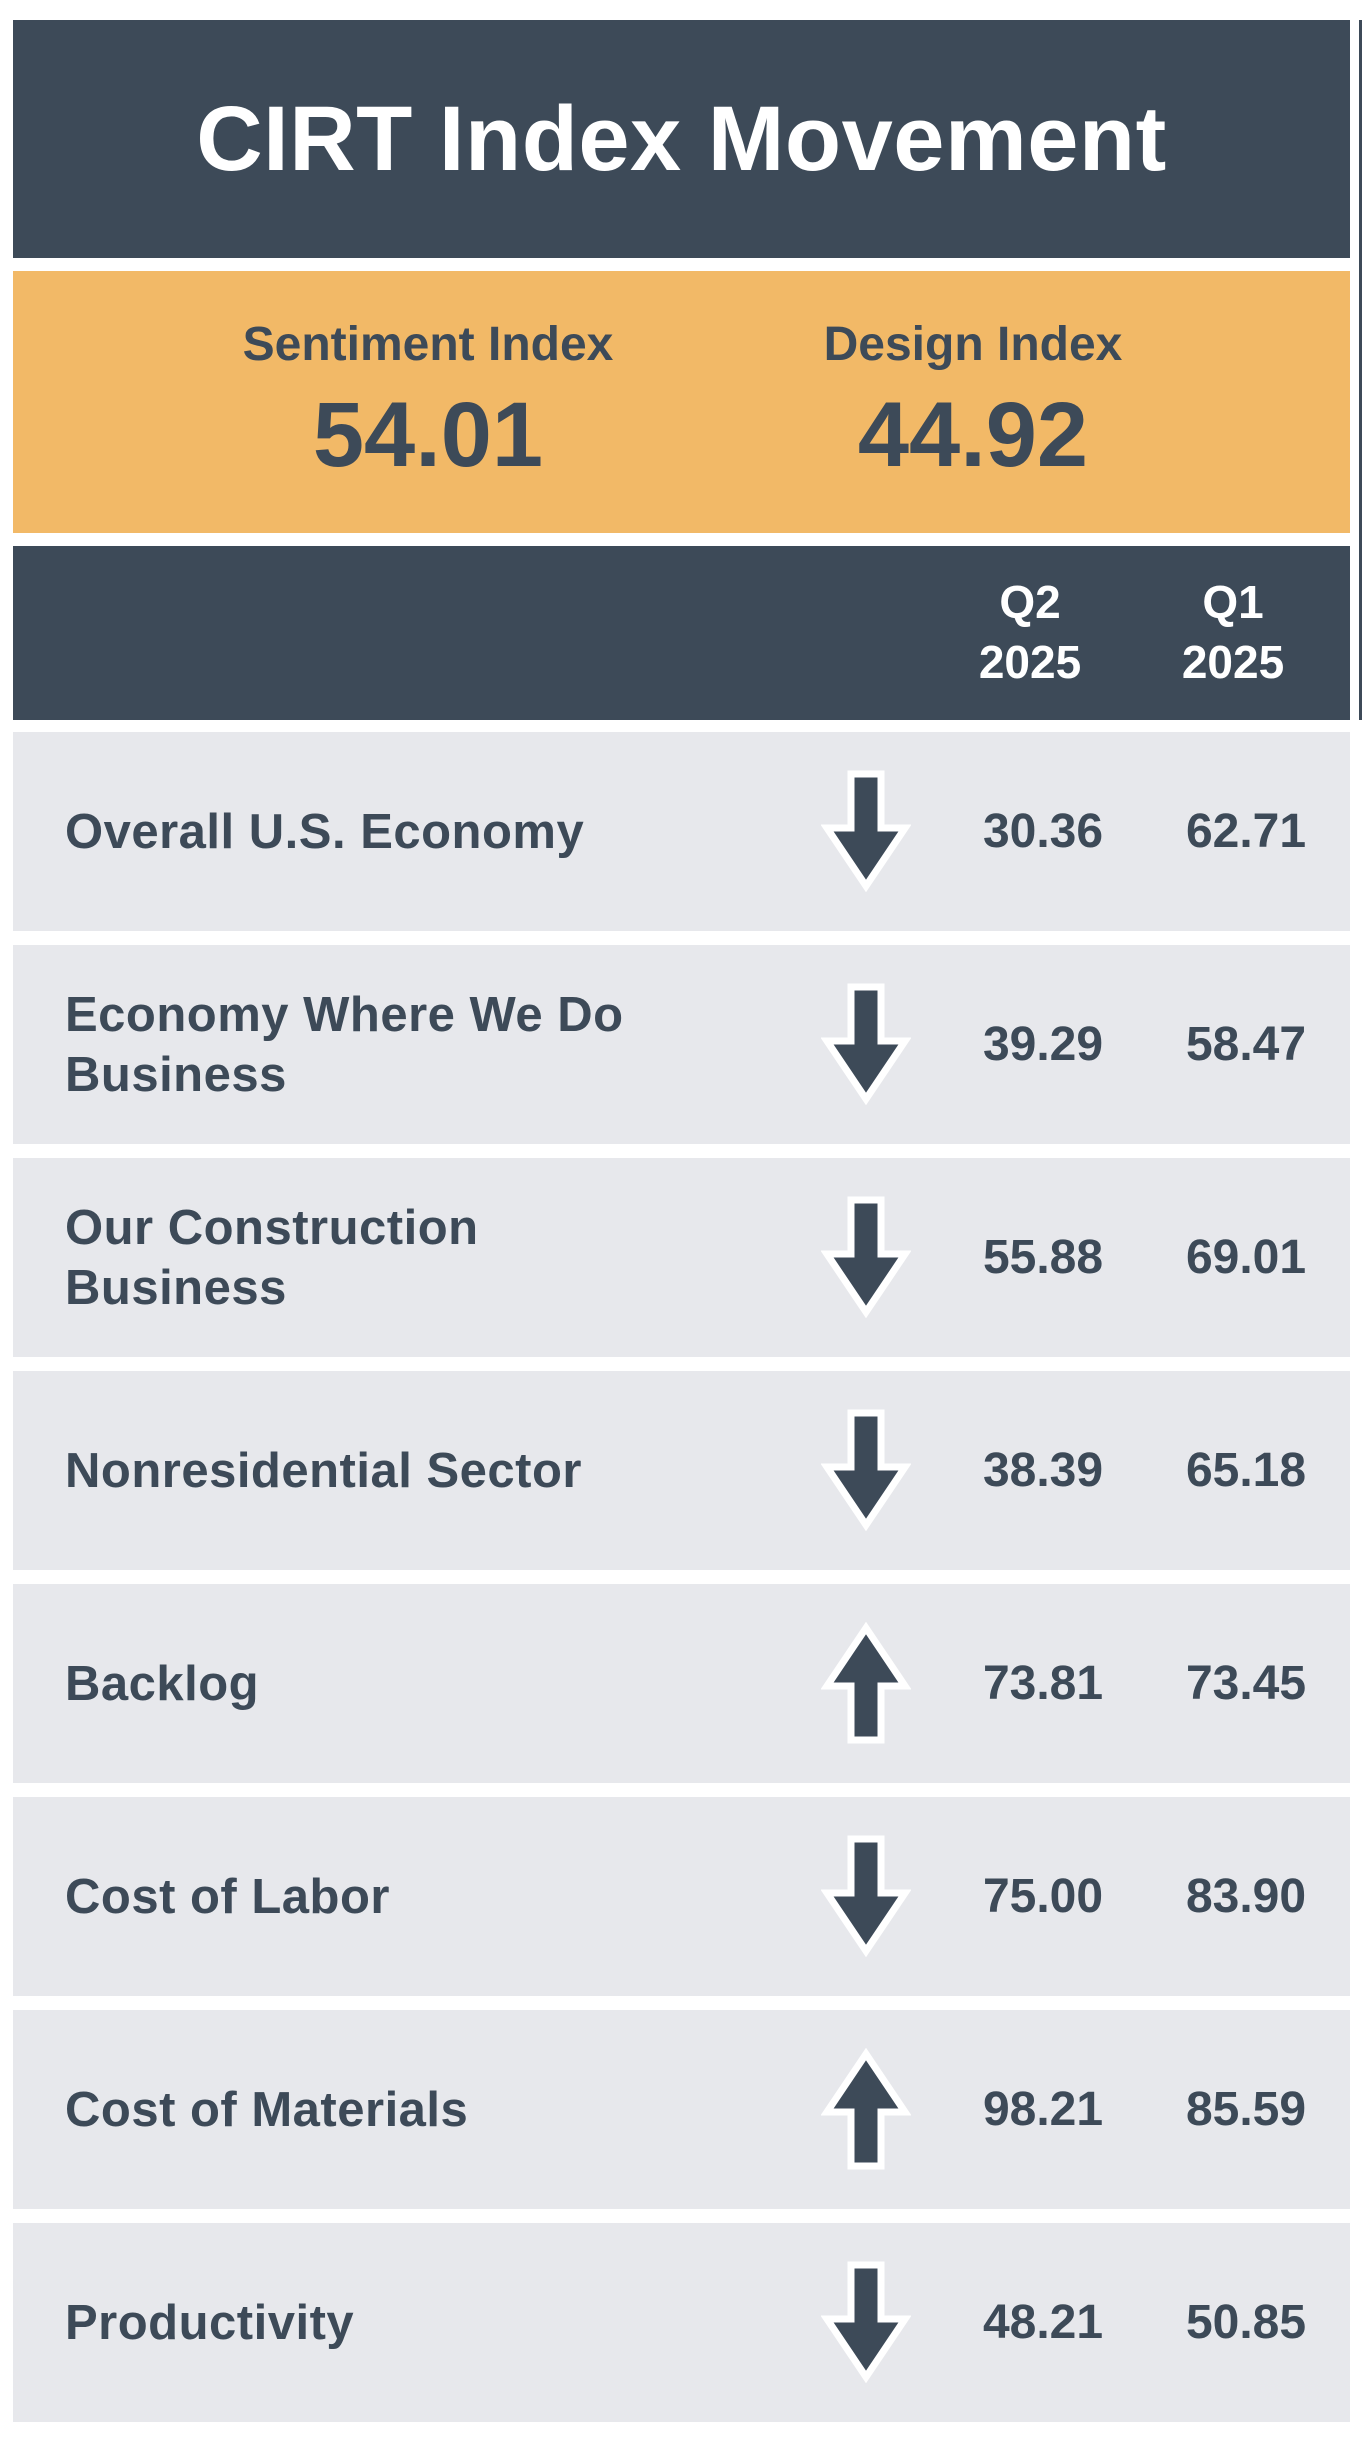 The width and height of the screenshot is (1364, 2448). I want to click on row-label-text: Cost of Materials, so click(267, 2109).